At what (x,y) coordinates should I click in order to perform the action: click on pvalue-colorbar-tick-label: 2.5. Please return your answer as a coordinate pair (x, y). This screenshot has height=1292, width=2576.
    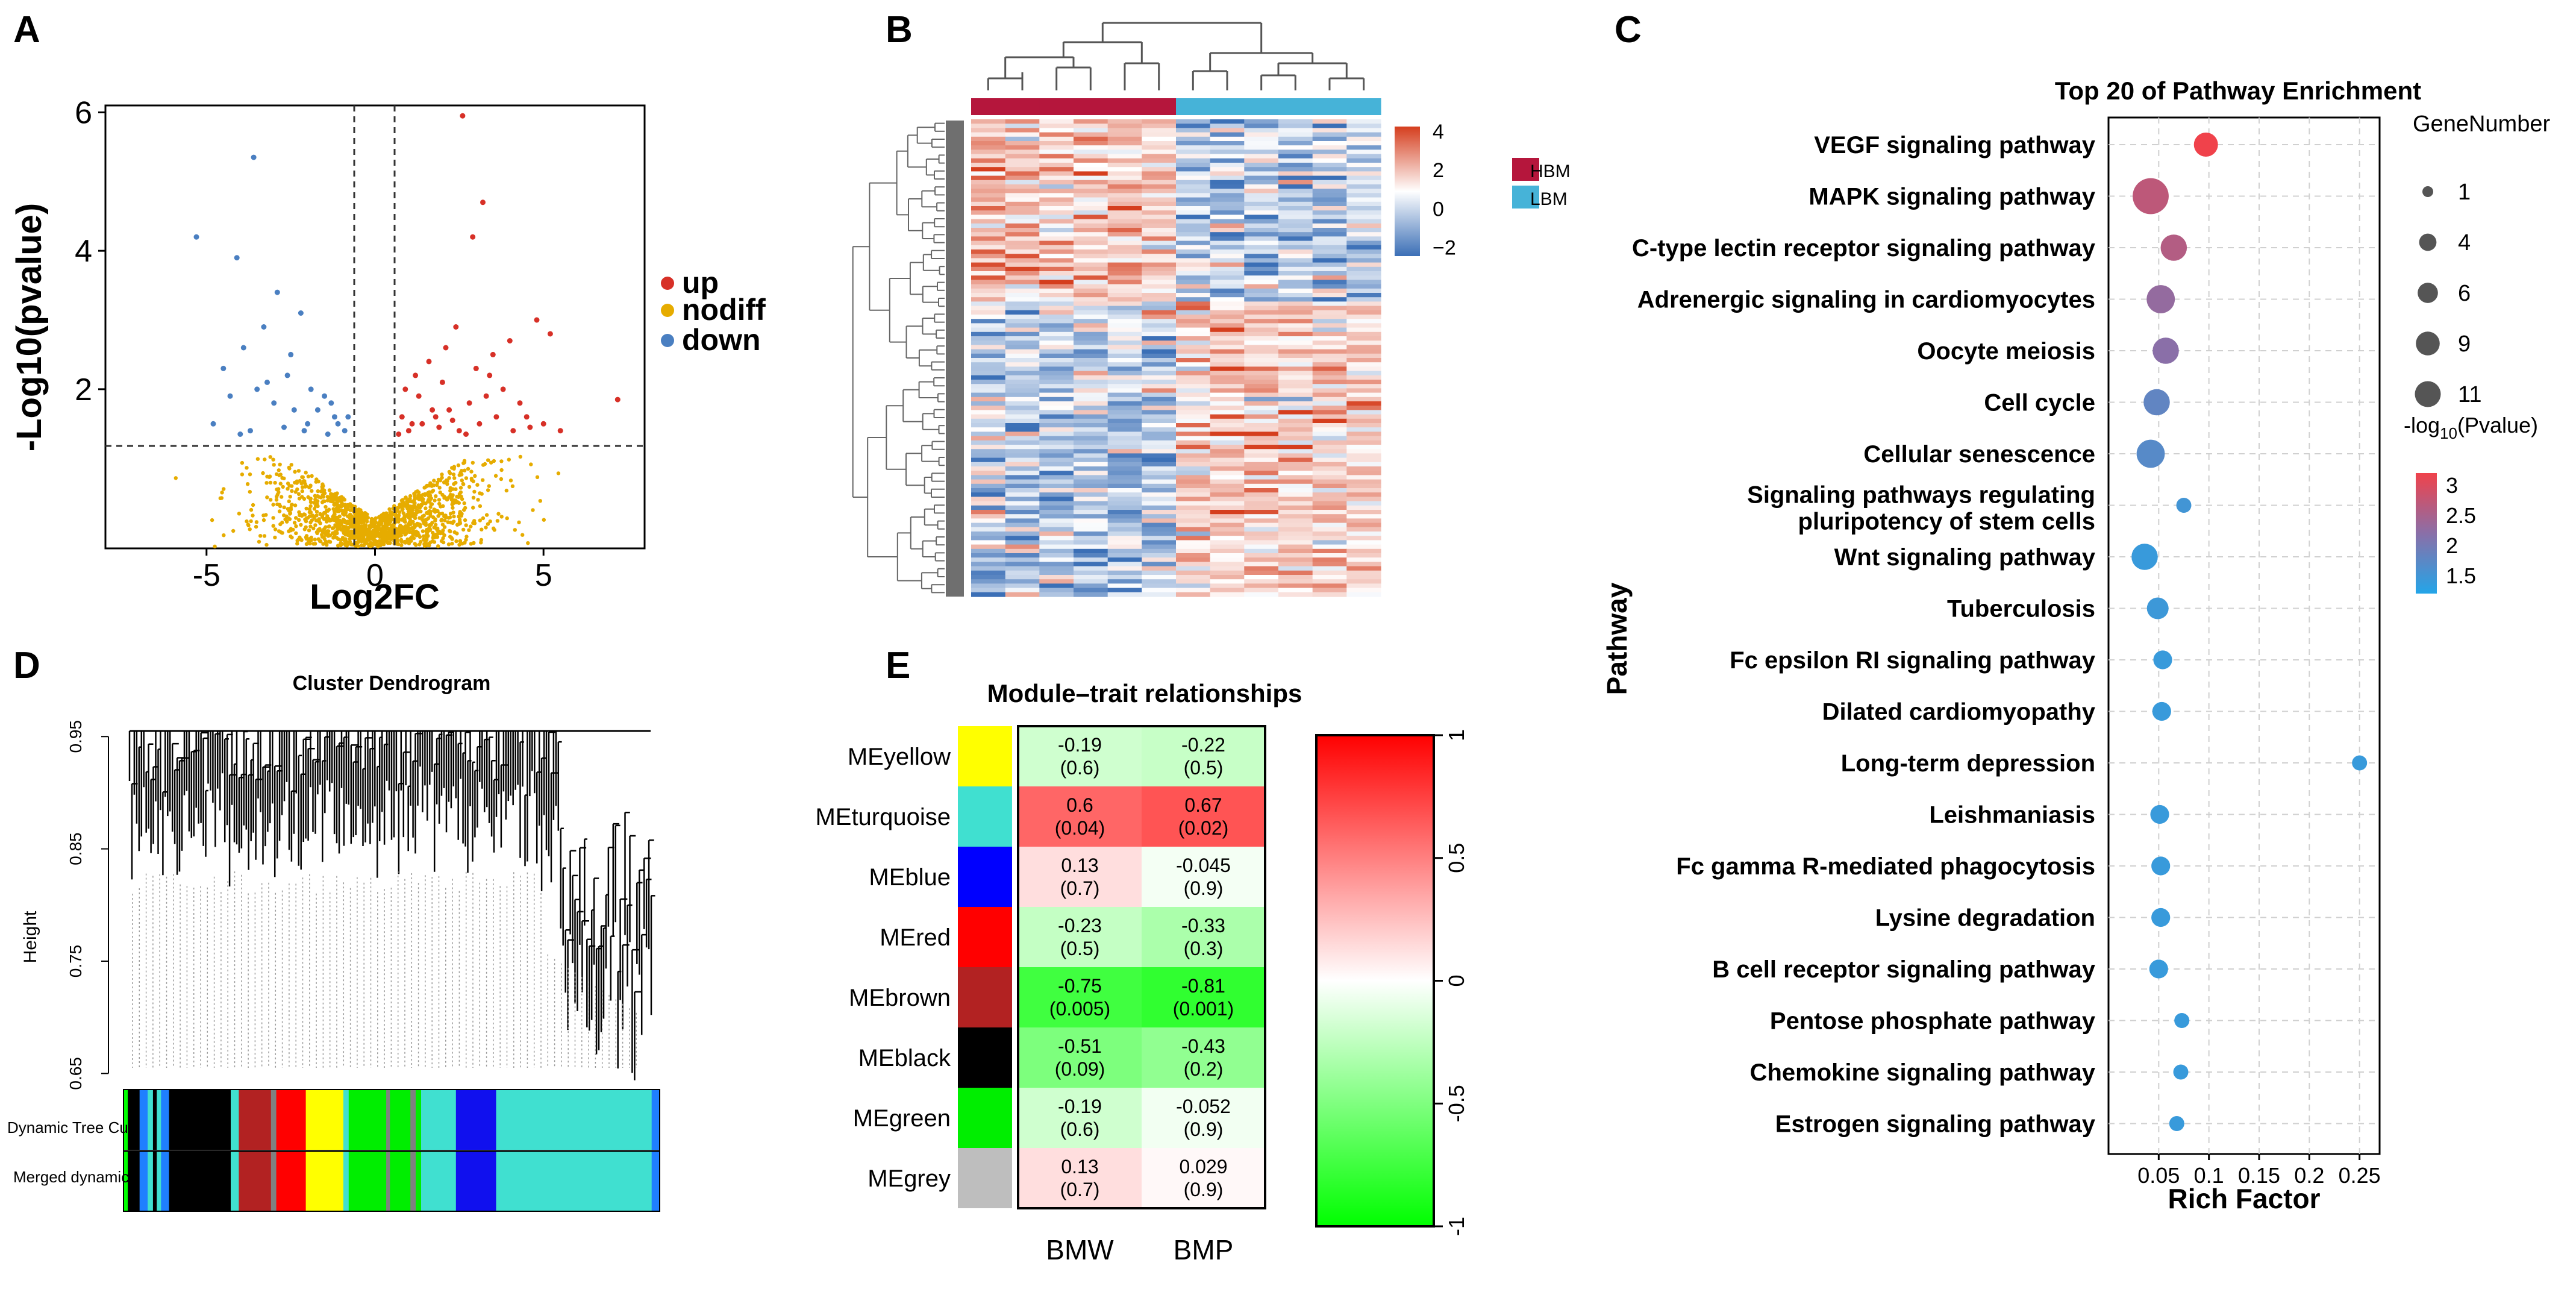
    Looking at the image, I should click on (2461, 515).